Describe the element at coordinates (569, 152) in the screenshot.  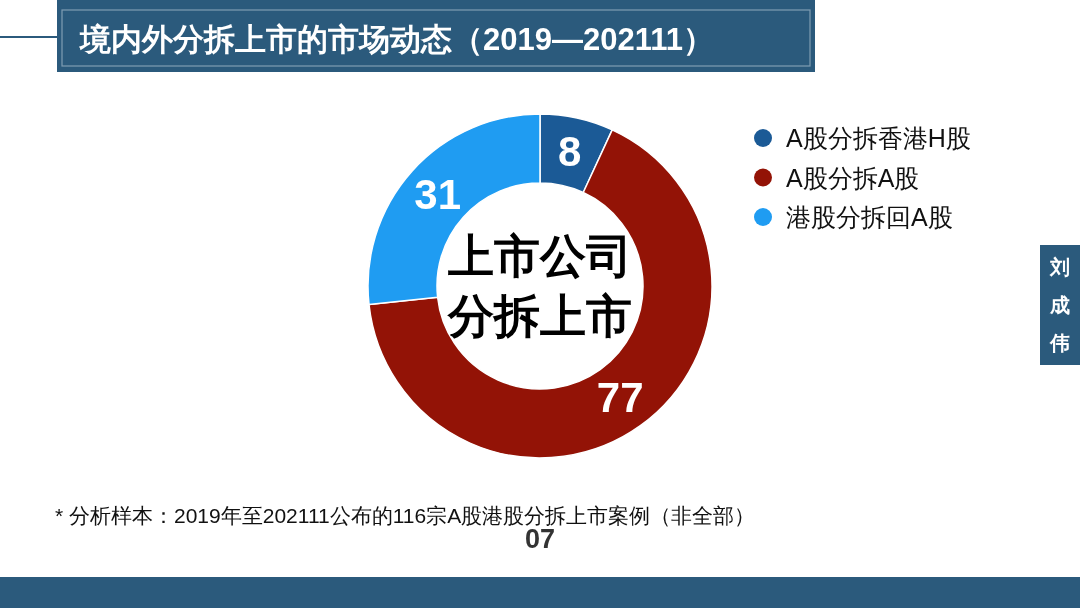
I see `data-label: 8` at that location.